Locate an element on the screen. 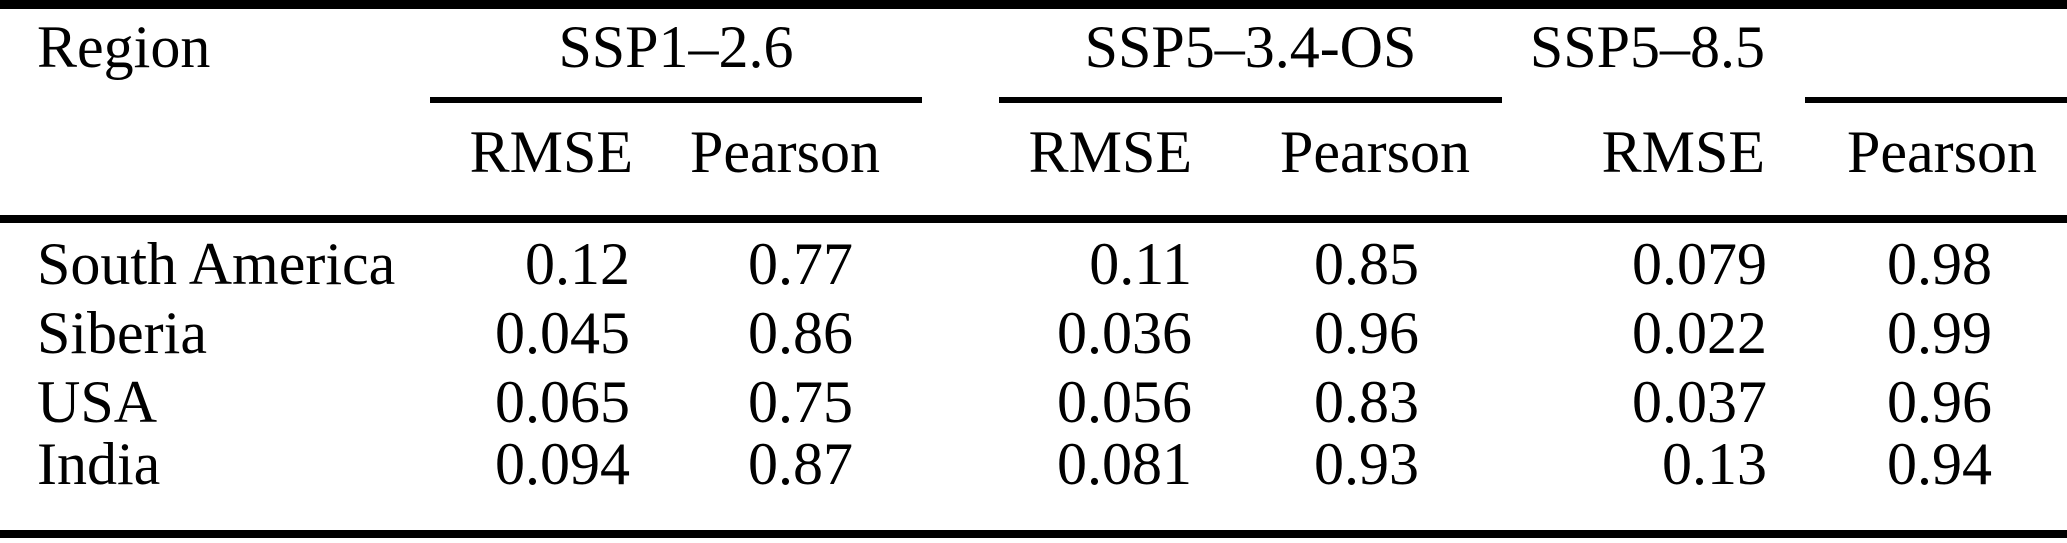 This screenshot has width=2067, height=543. table-bottom-rule is located at coordinates (1033, 534).